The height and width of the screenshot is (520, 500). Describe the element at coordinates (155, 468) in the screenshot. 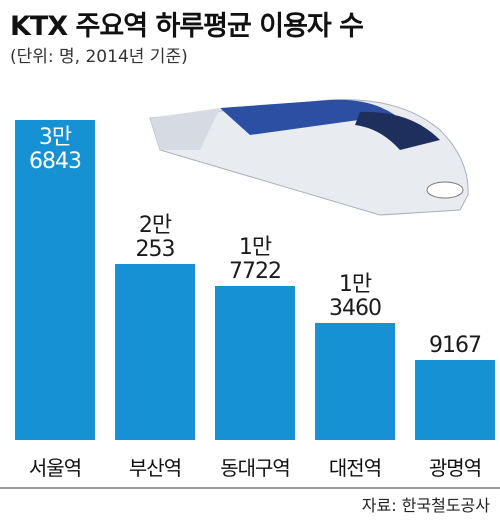

I see `x-tick-label: 부산역` at that location.